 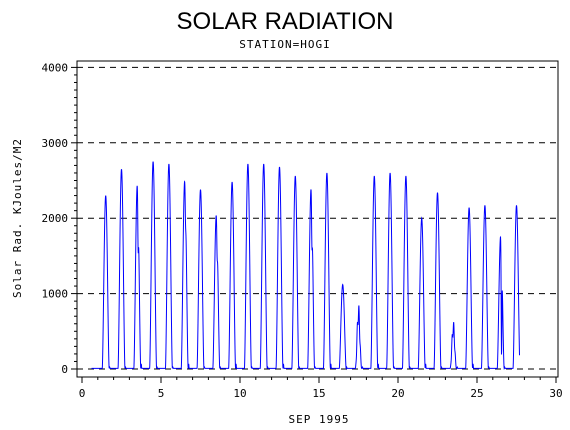 I want to click on x-tick-label: 10, so click(x=239, y=393).